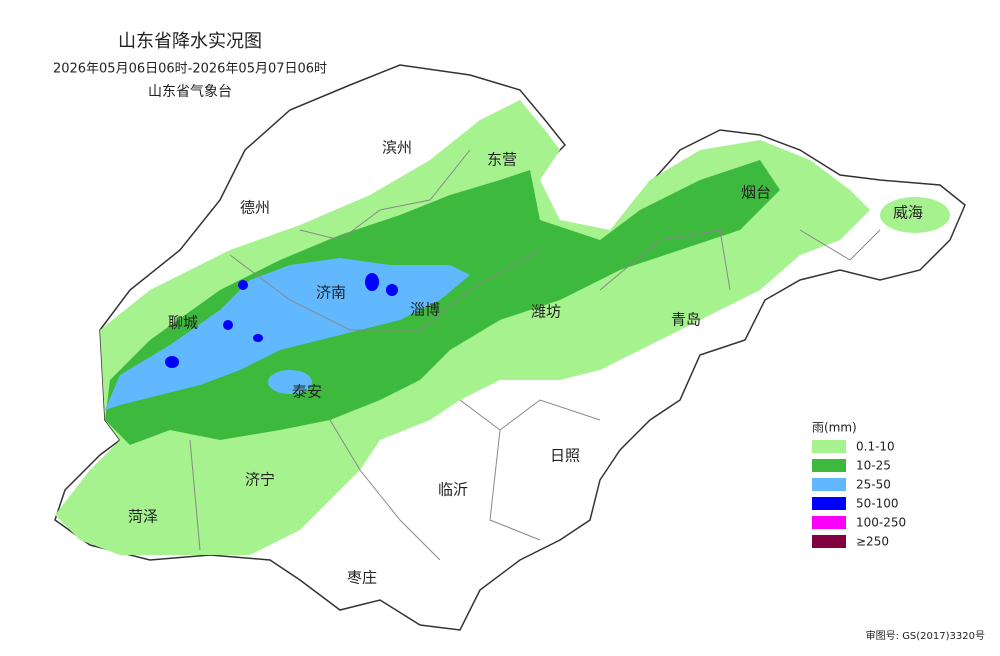  I want to click on city-label: 泰安, so click(307, 392).